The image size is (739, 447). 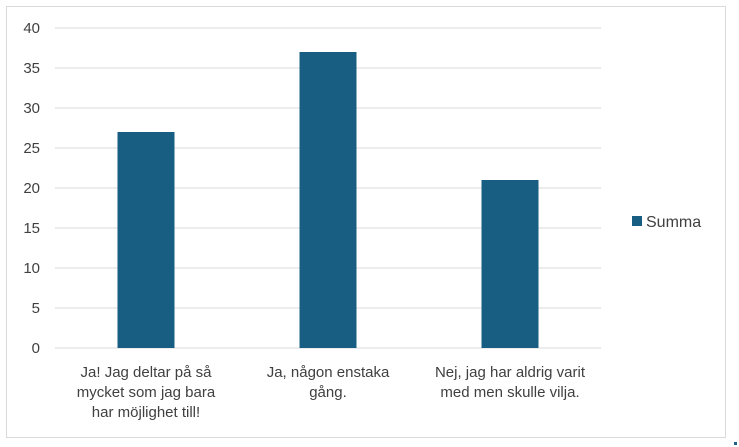 What do you see at coordinates (31, 148) in the screenshot?
I see `y-tick-label: 25` at bounding box center [31, 148].